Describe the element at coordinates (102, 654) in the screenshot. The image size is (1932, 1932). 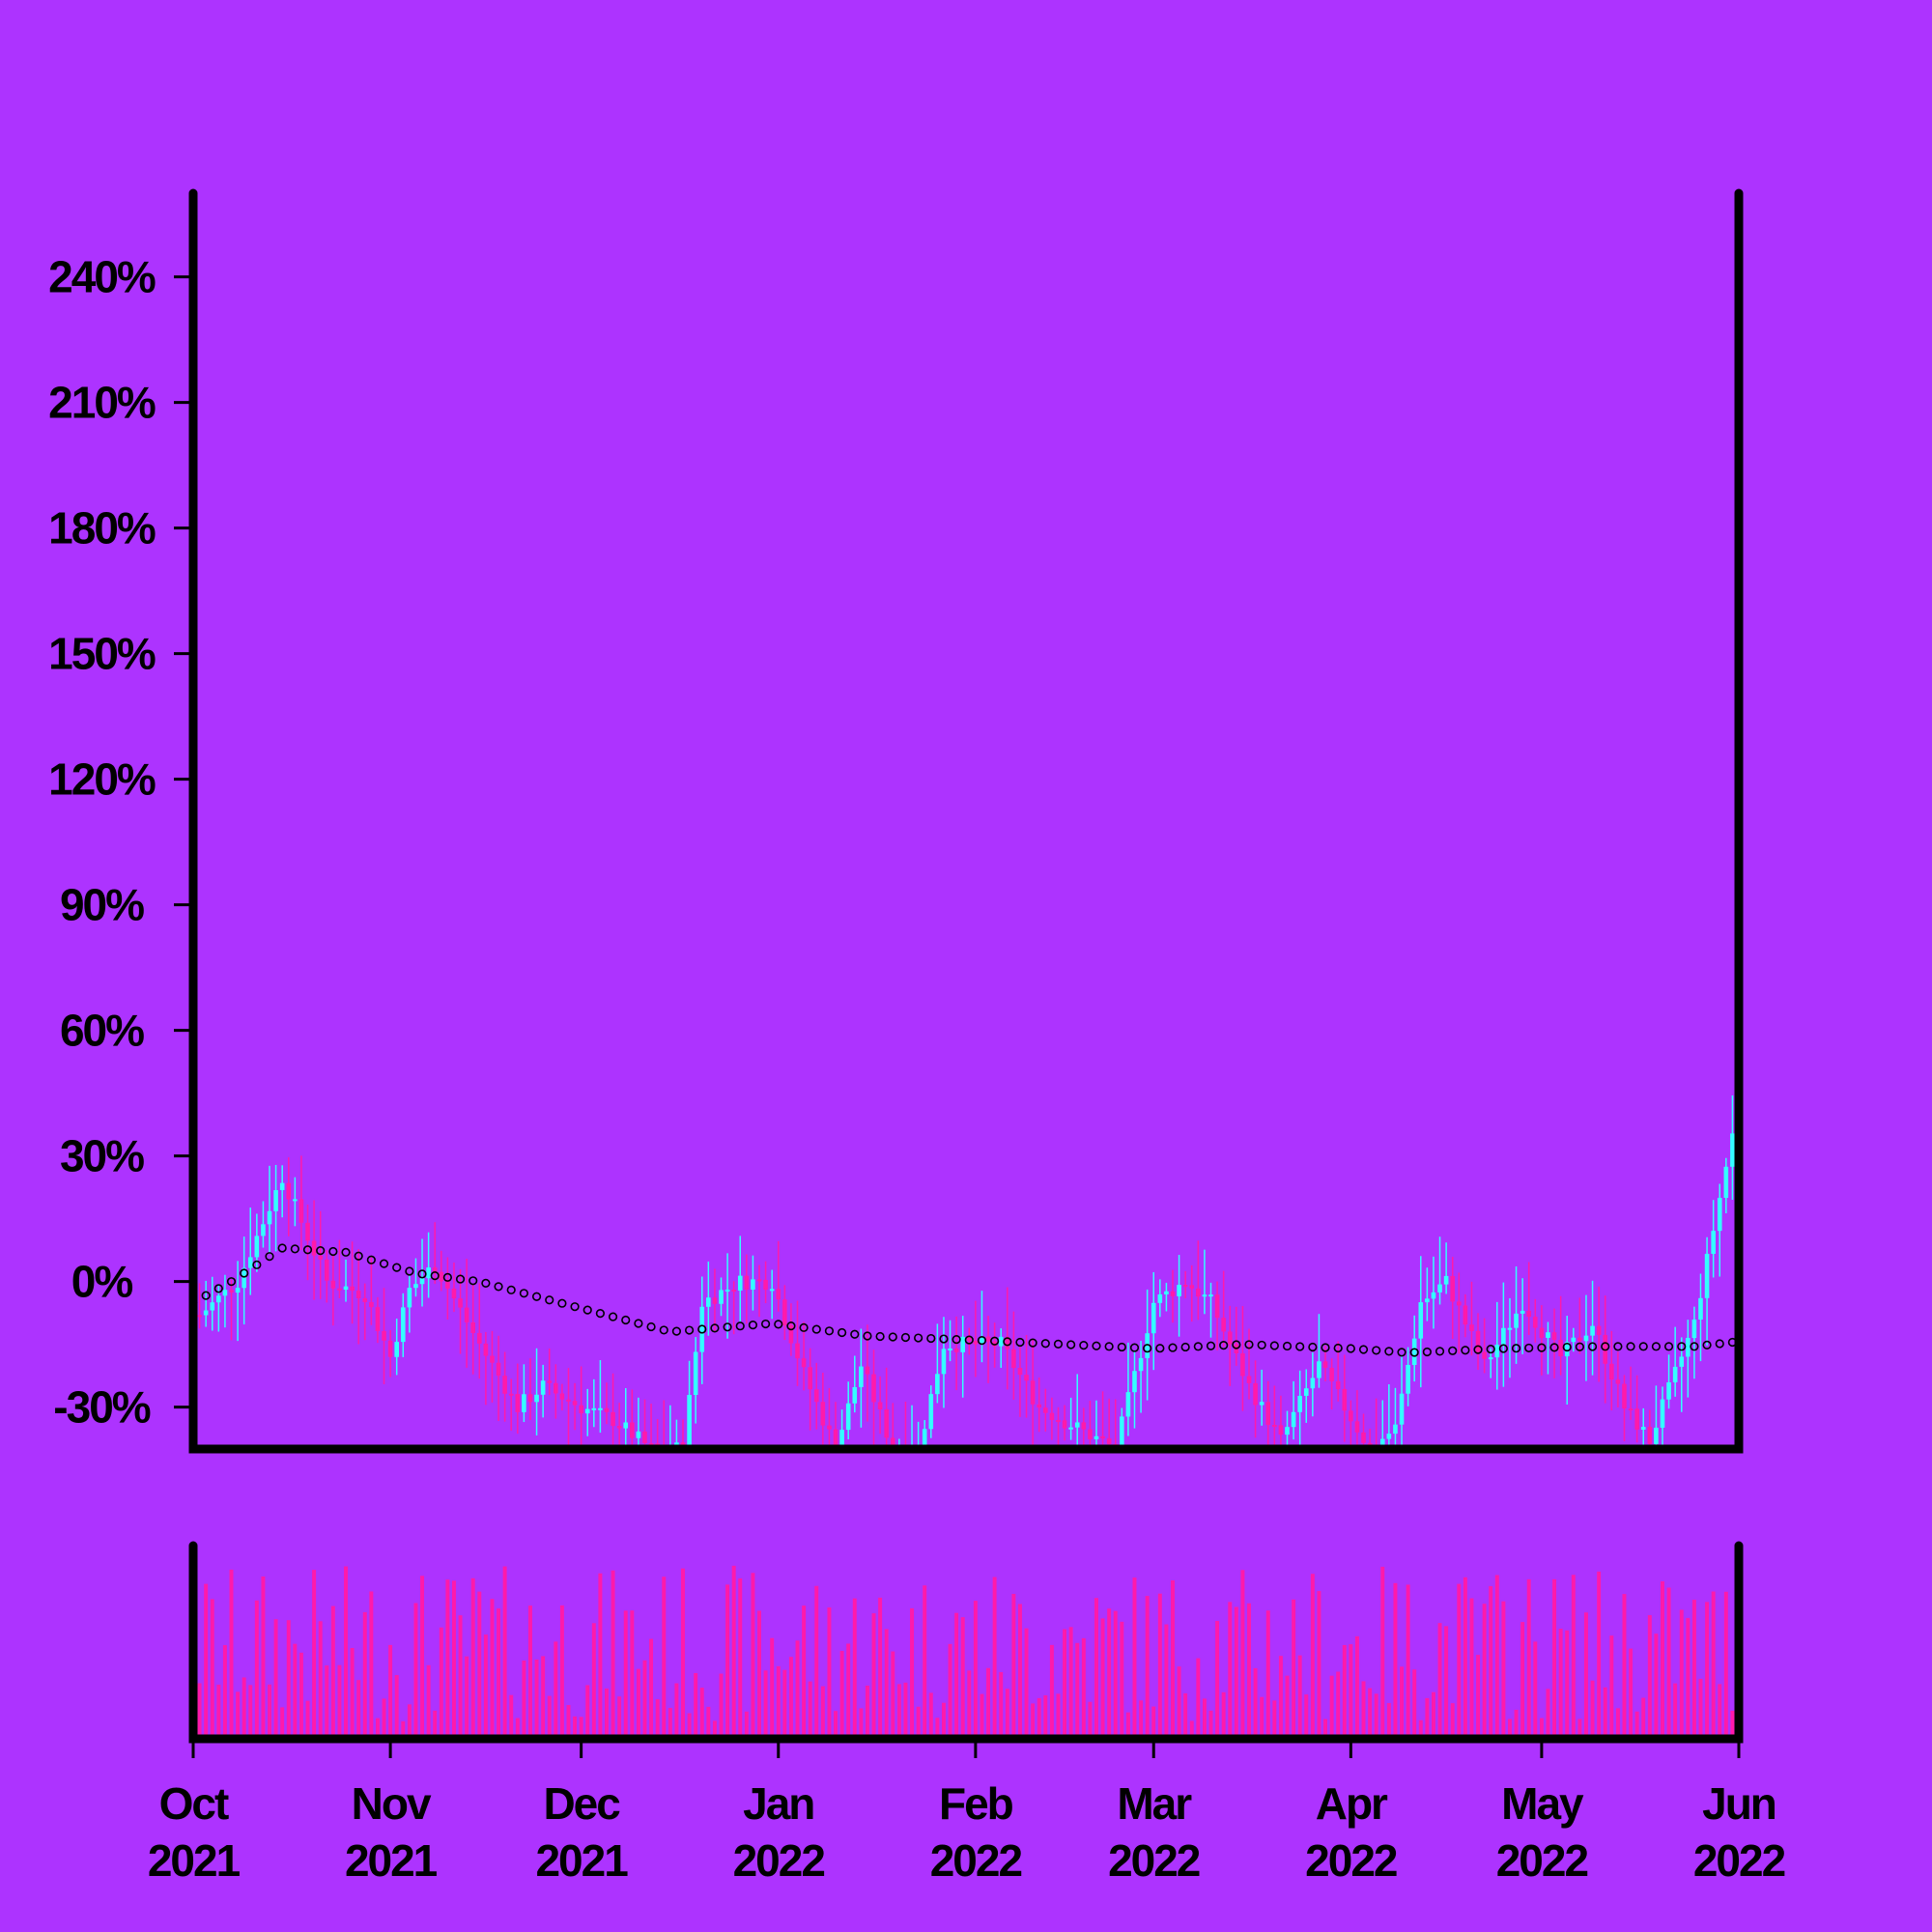
I see `y-tick-label: 150%` at that location.